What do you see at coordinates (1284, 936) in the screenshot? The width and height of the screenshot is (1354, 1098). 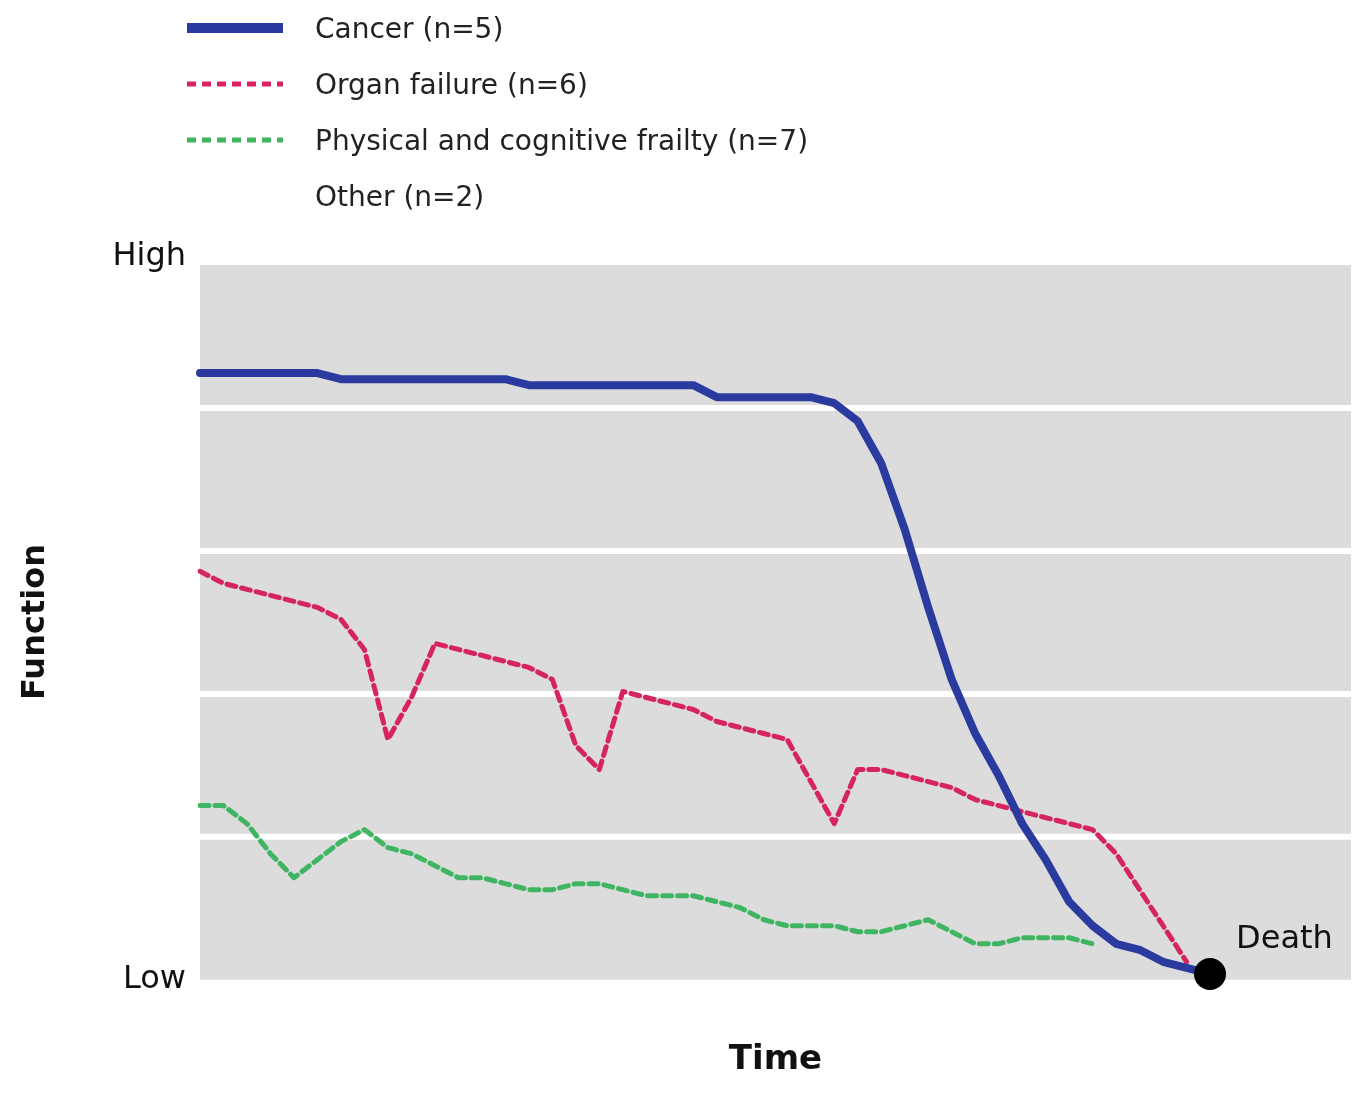 I see `annotation: Death` at bounding box center [1284, 936].